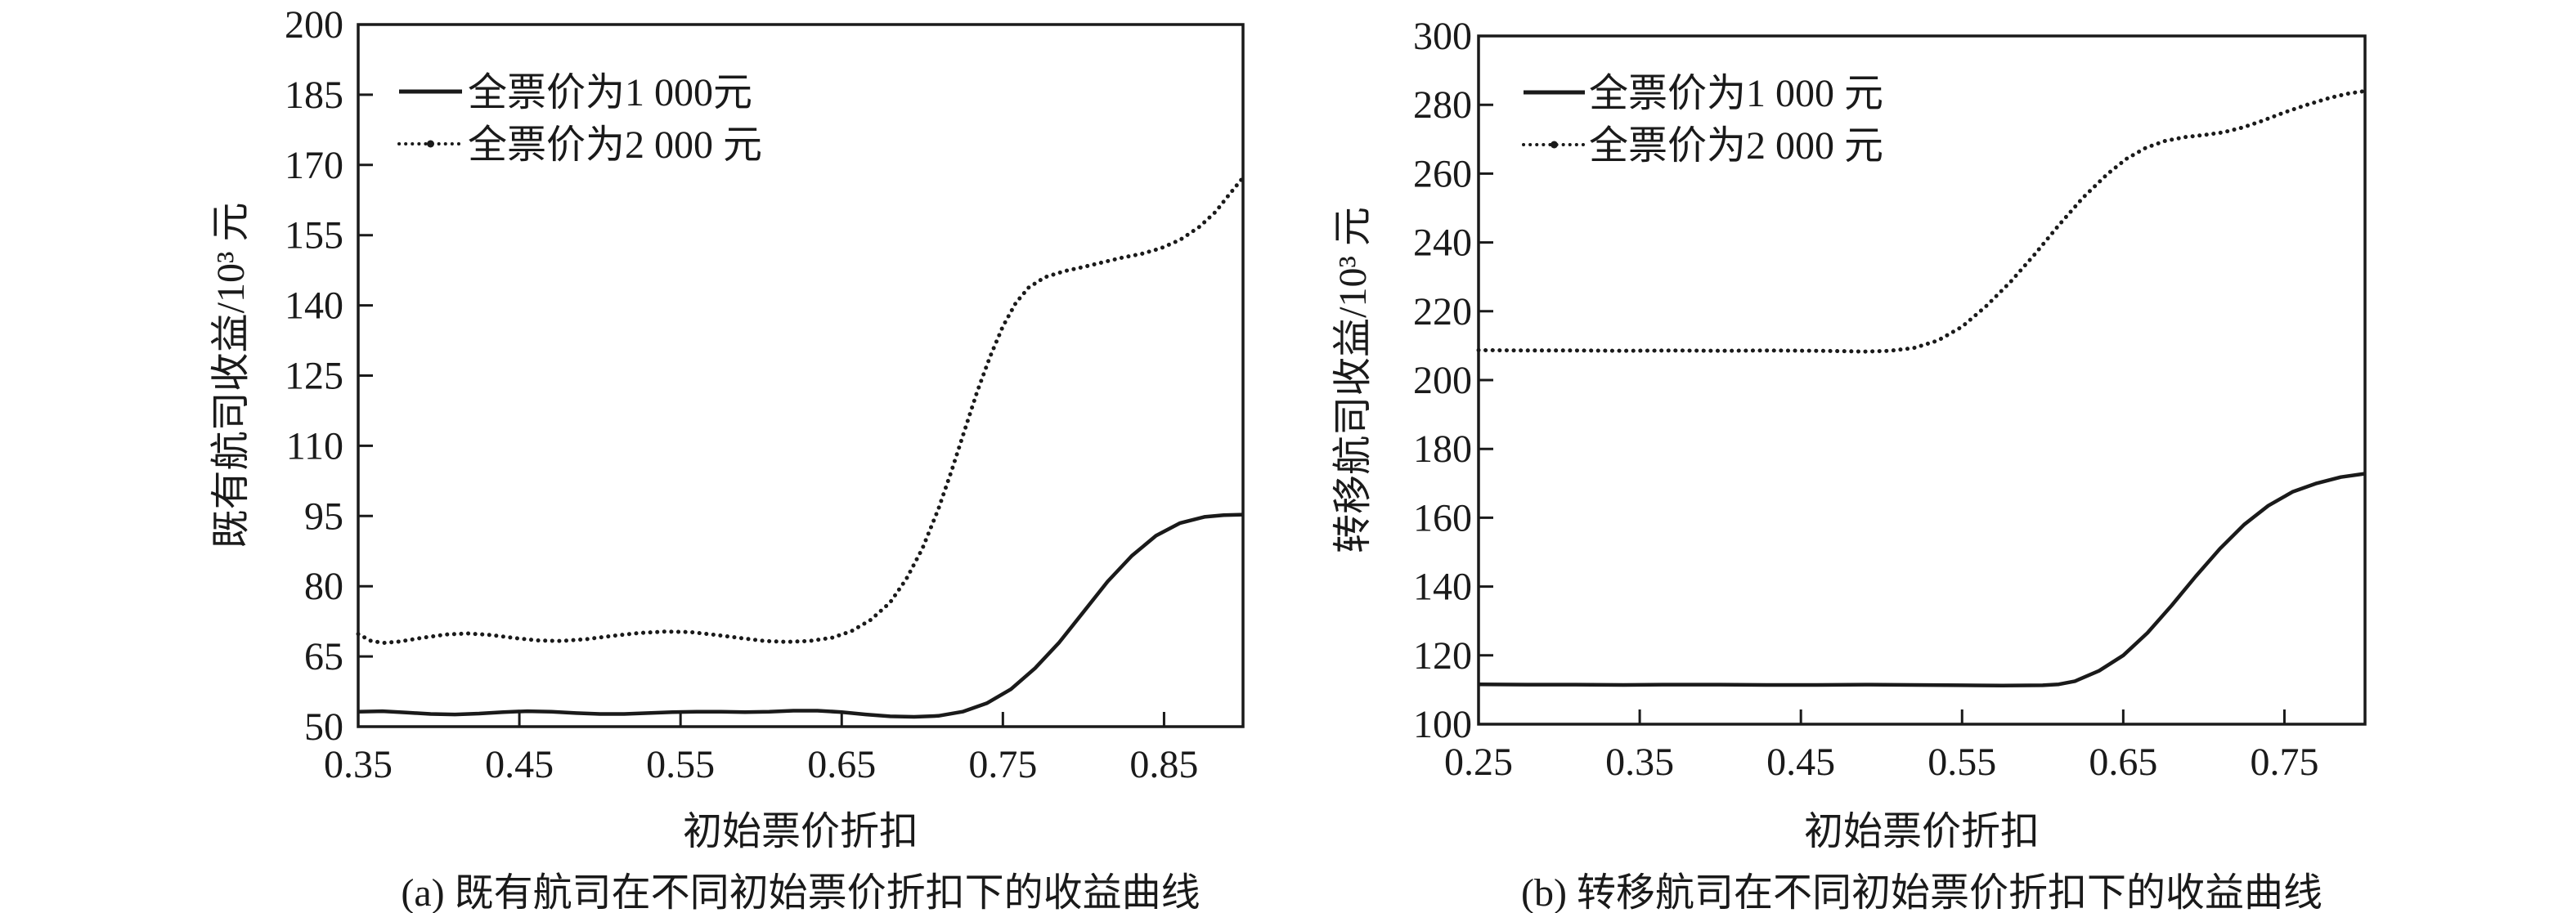  What do you see at coordinates (1442, 517) in the screenshot?
I see `y-tick-label: 160` at bounding box center [1442, 517].